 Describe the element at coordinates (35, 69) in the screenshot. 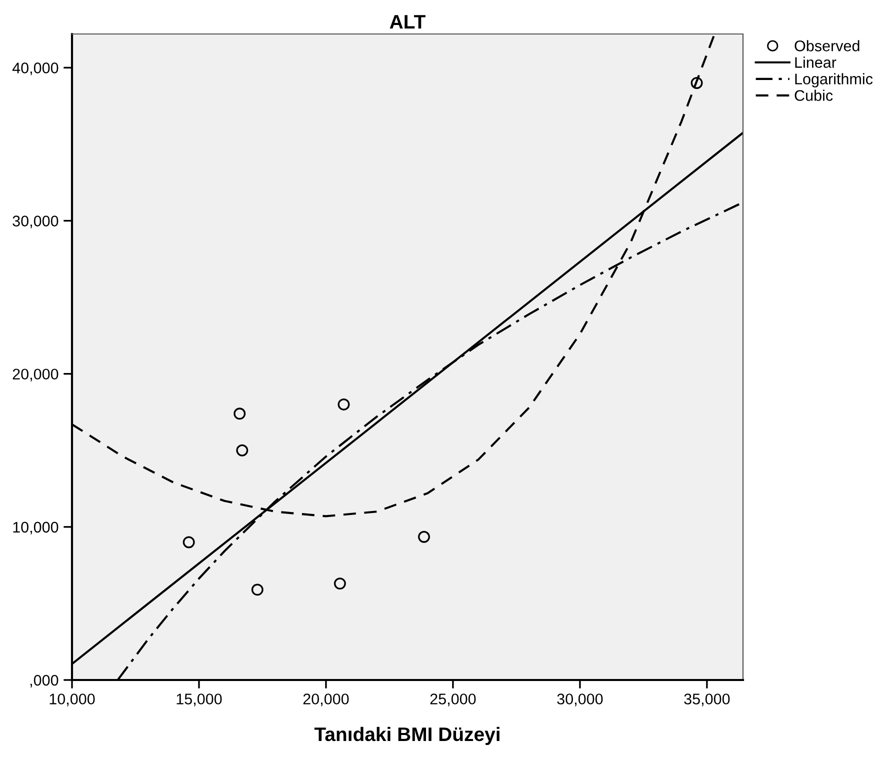

I see `y-tick-label: 40,000` at that location.